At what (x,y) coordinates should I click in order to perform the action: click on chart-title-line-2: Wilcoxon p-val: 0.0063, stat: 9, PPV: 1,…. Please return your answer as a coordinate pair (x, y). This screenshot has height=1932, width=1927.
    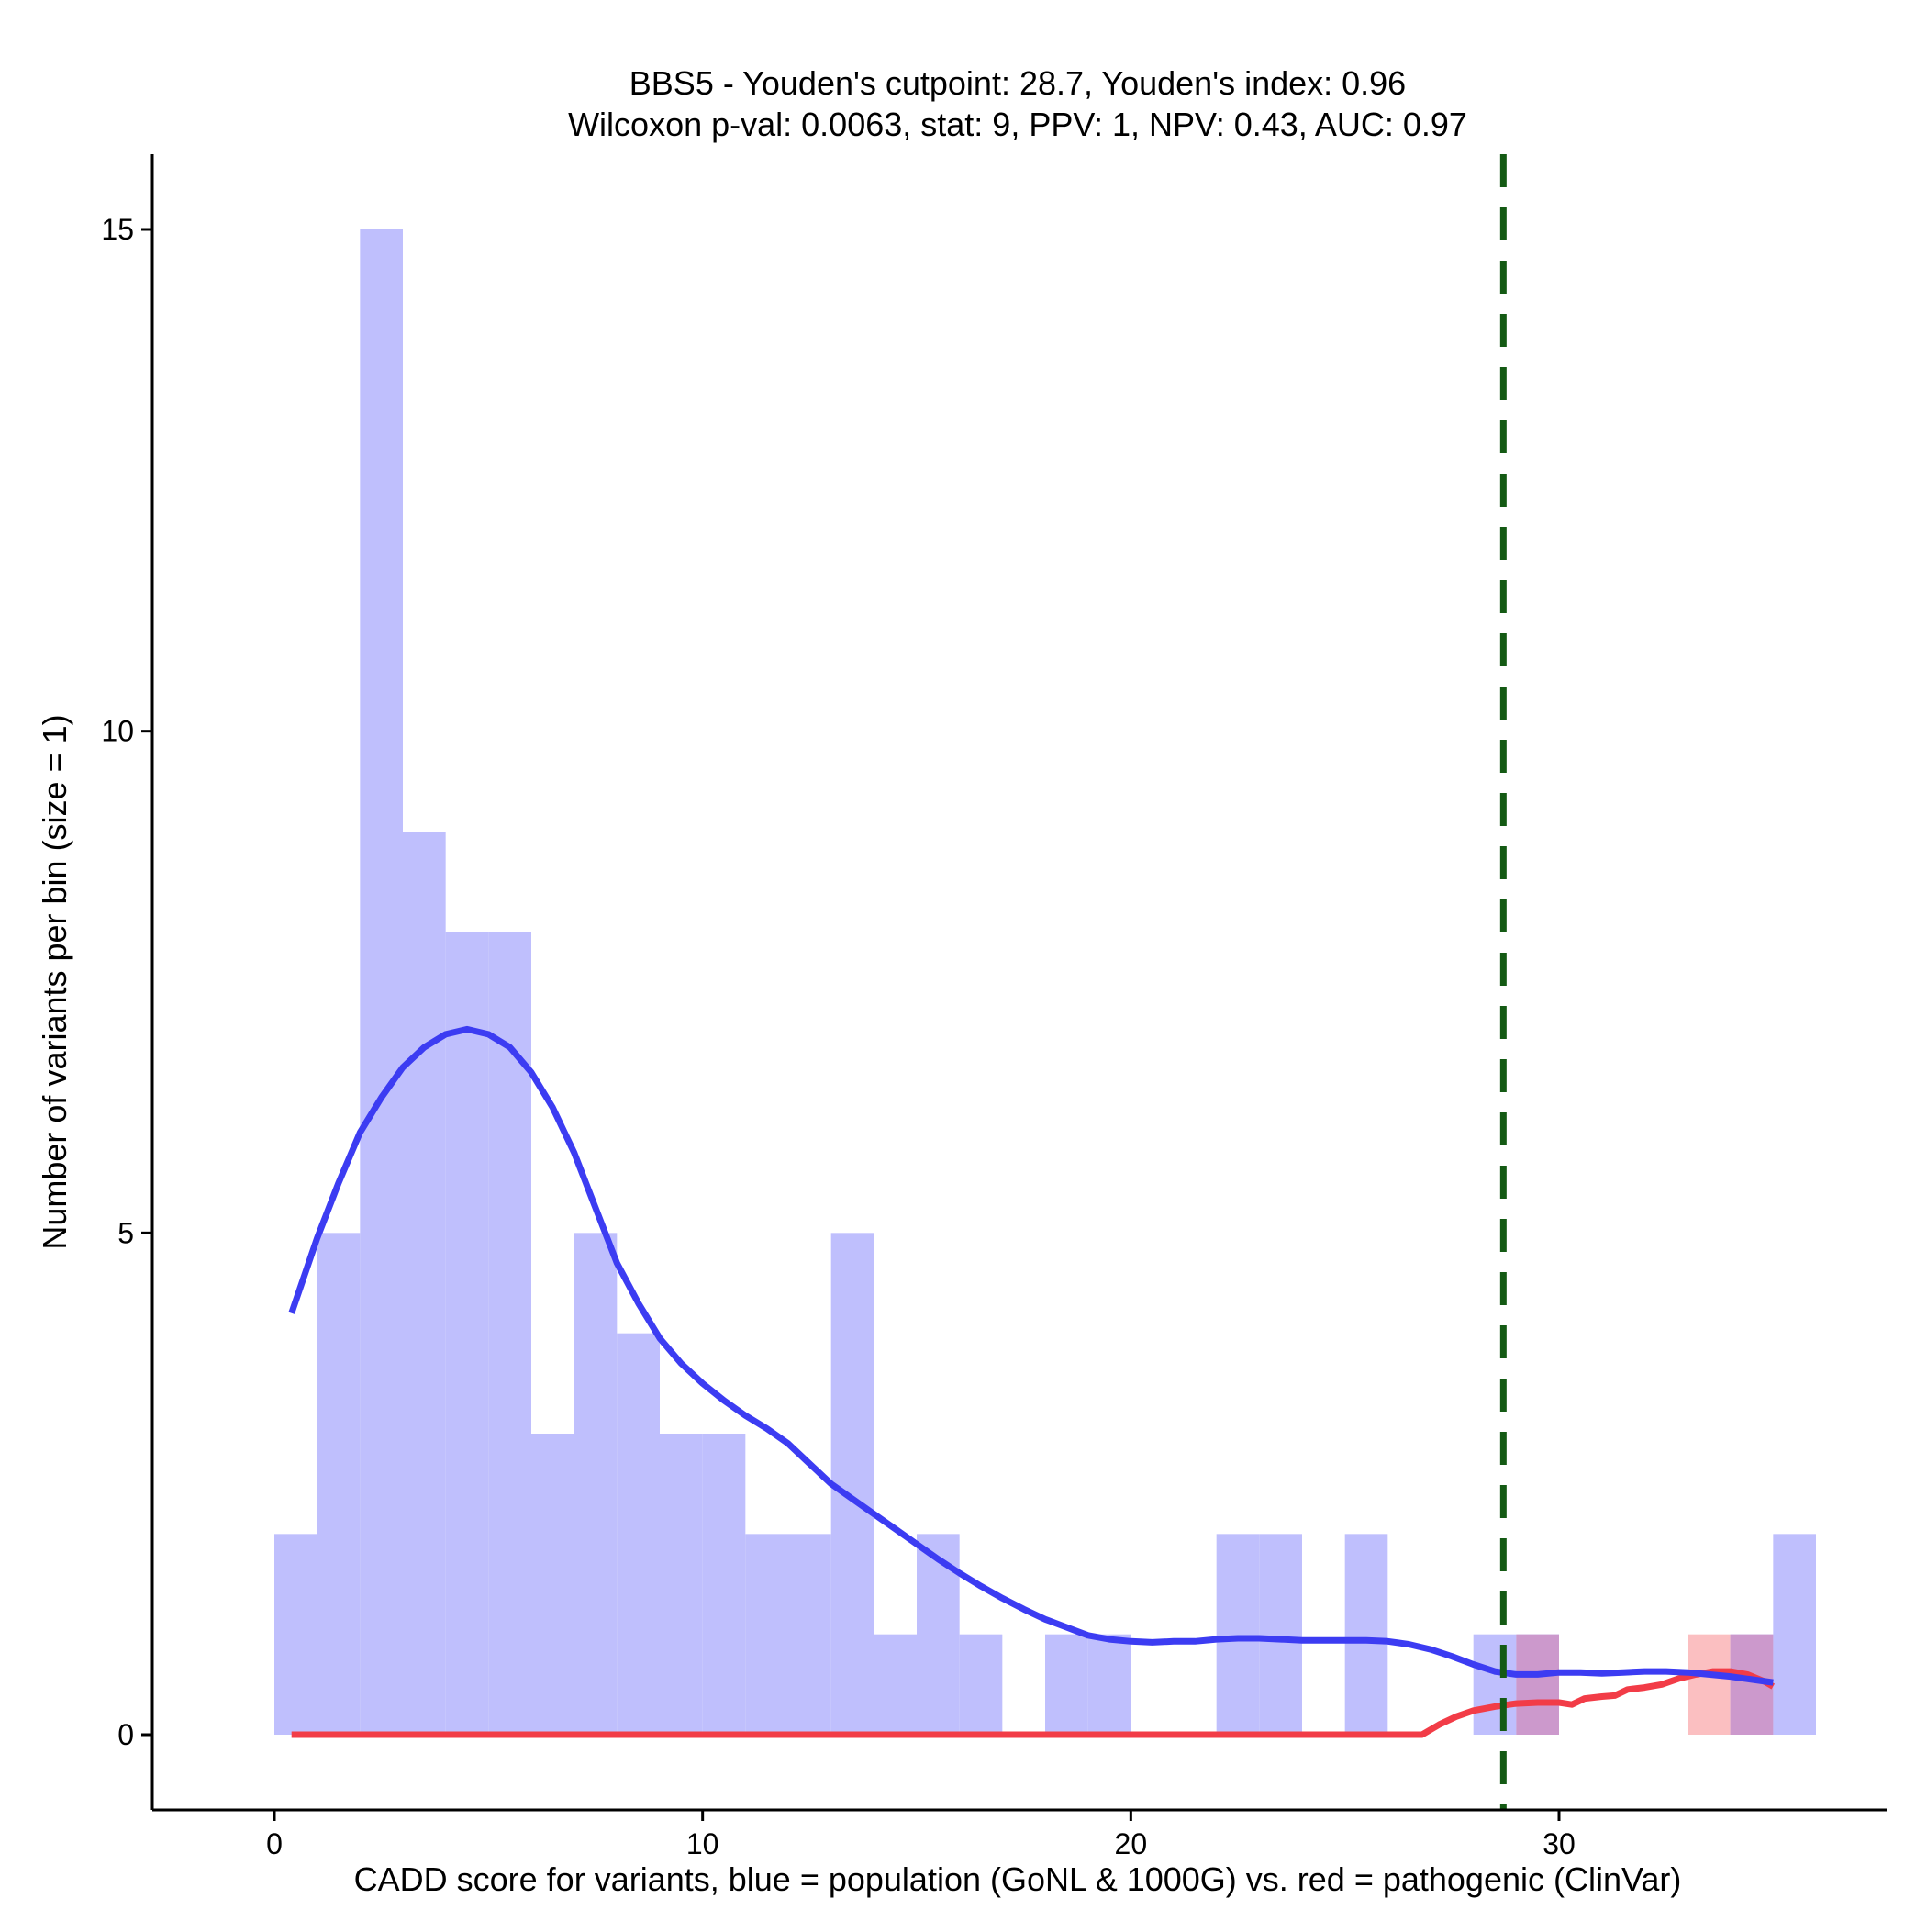
    Looking at the image, I should click on (1017, 125).